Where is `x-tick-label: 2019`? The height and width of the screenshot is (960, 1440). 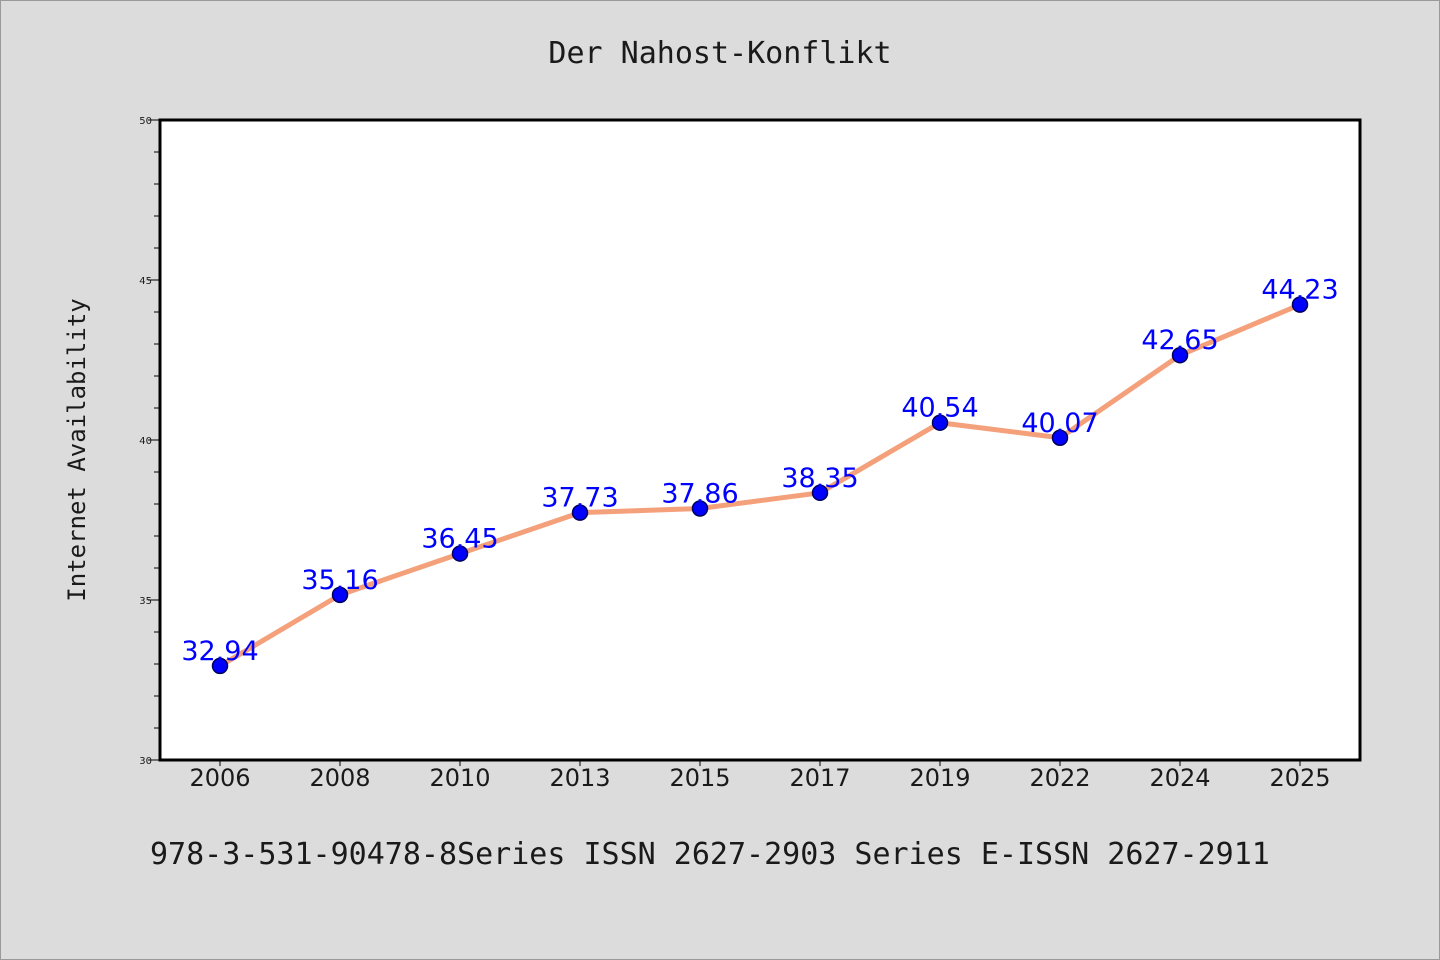 x-tick-label: 2019 is located at coordinates (939, 778).